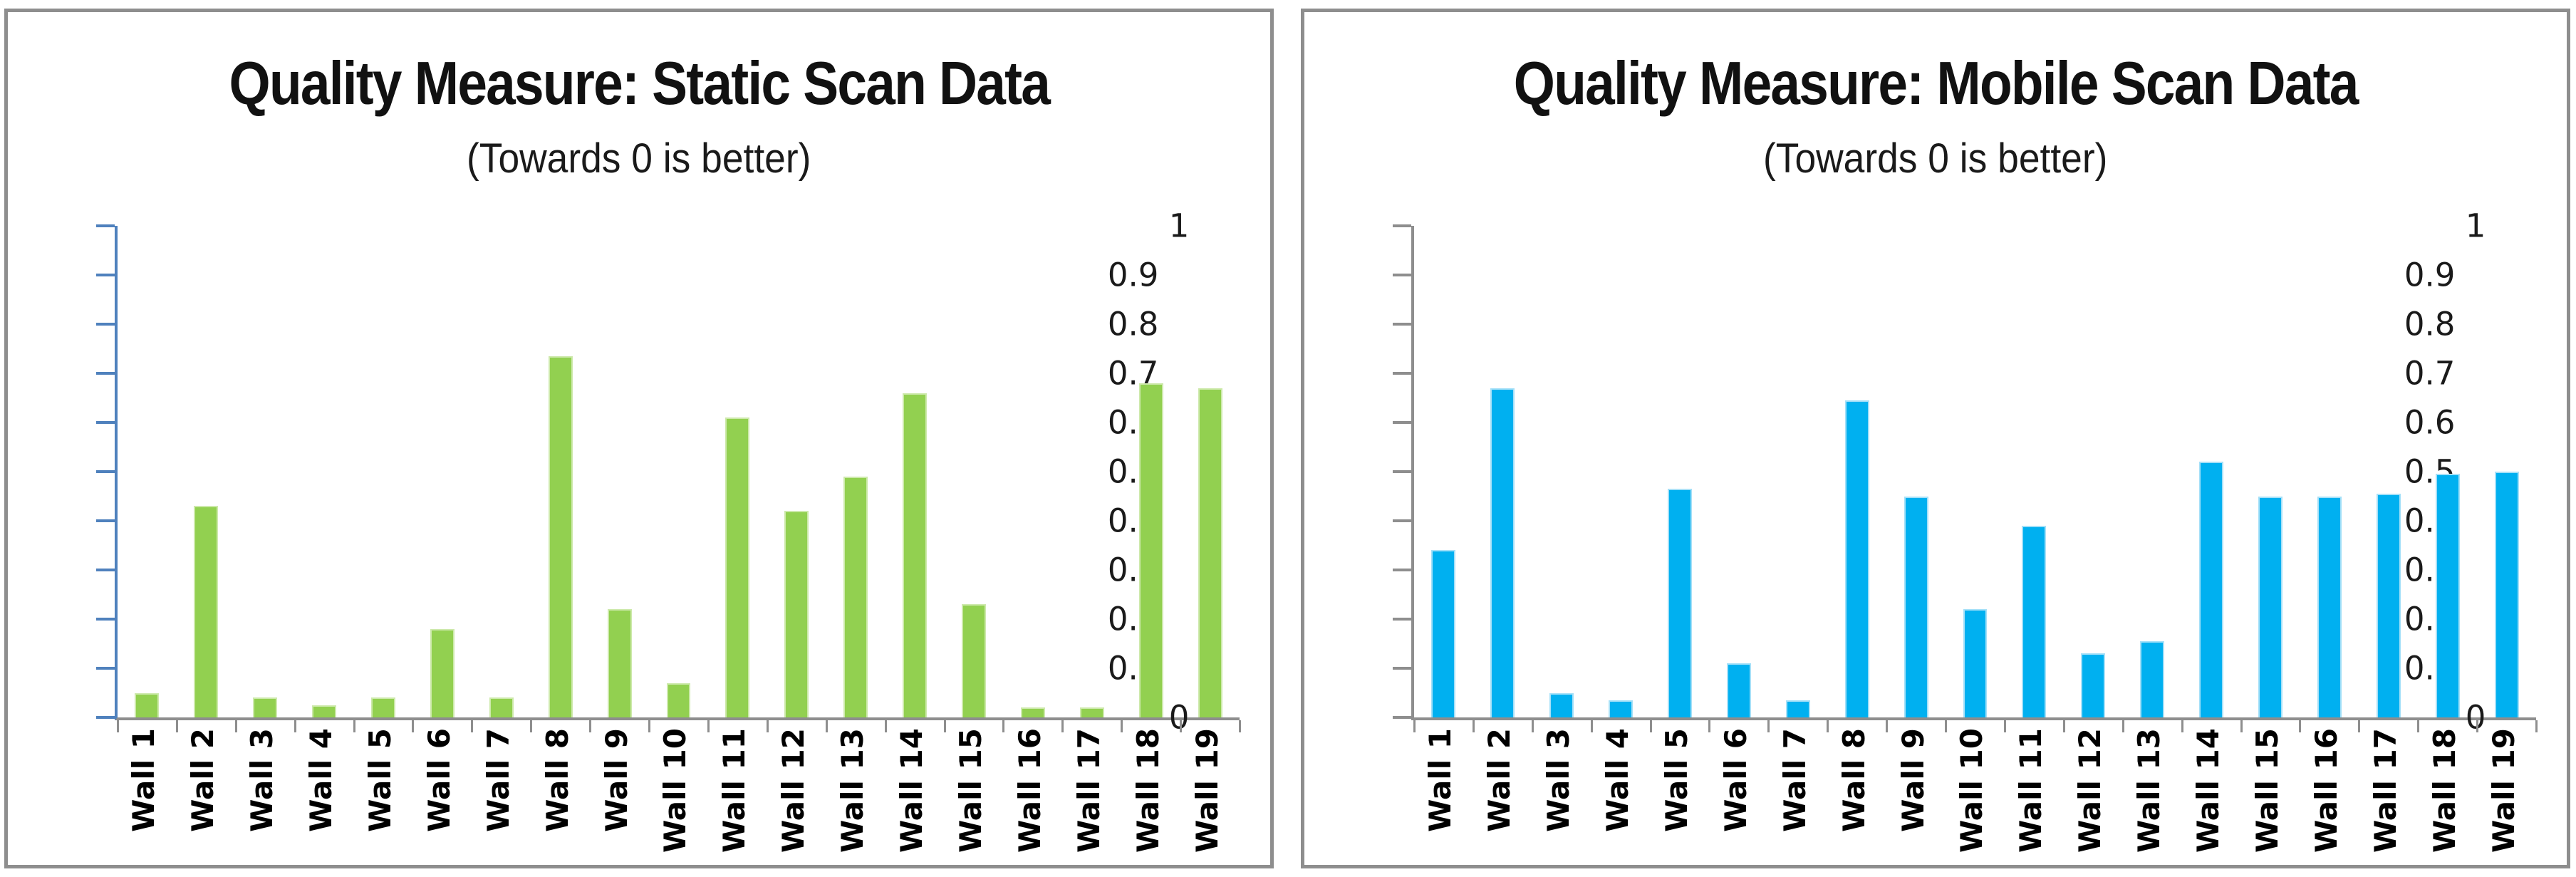 Image resolution: width=2576 pixels, height=877 pixels. Describe the element at coordinates (616, 780) in the screenshot. I see `x-axis-label-wall-9: Wall 9` at that location.